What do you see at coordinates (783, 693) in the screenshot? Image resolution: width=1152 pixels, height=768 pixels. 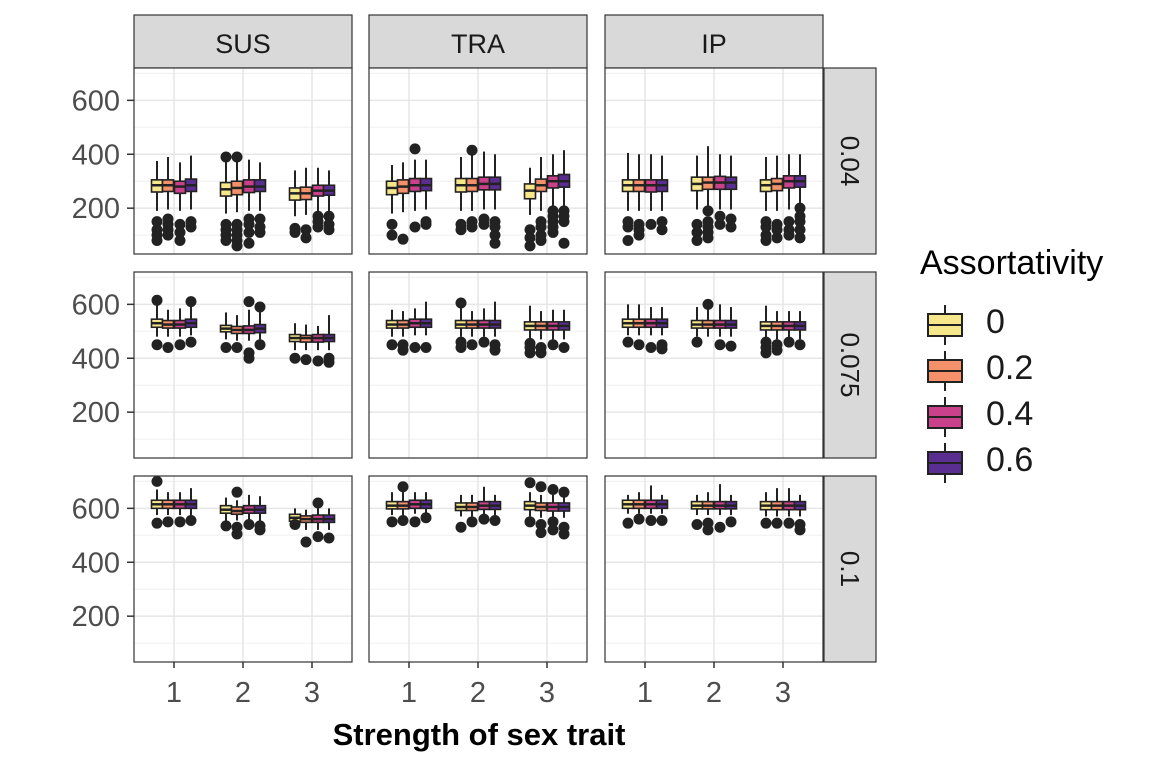 I see `x-tick-label: 3` at bounding box center [783, 693].